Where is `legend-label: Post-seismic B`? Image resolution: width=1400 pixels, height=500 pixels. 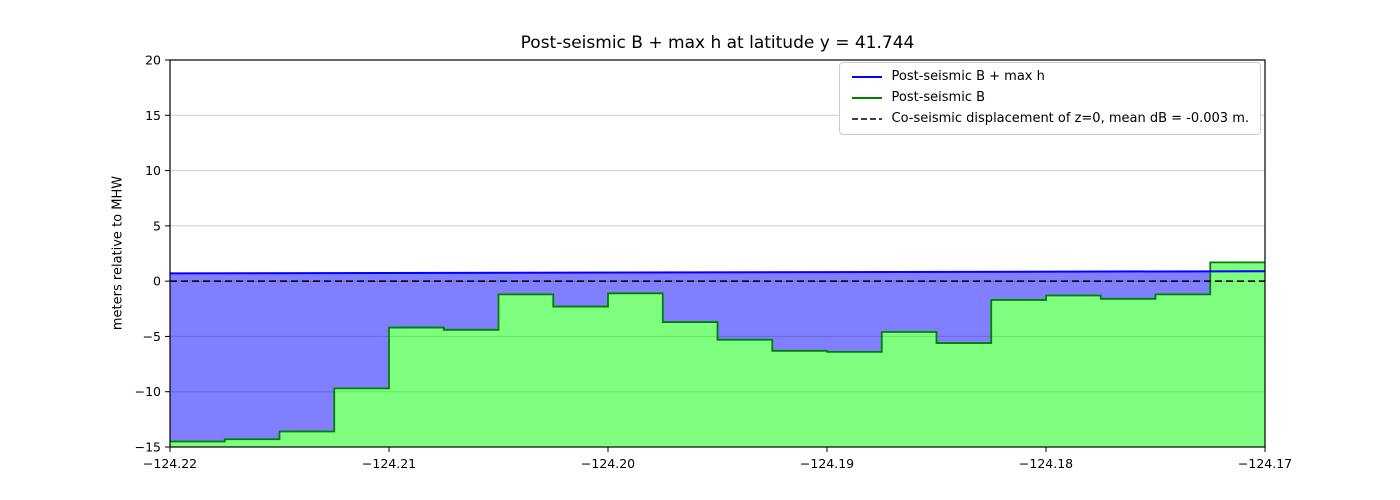
legend-label: Post-seismic B is located at coordinates (938, 97).